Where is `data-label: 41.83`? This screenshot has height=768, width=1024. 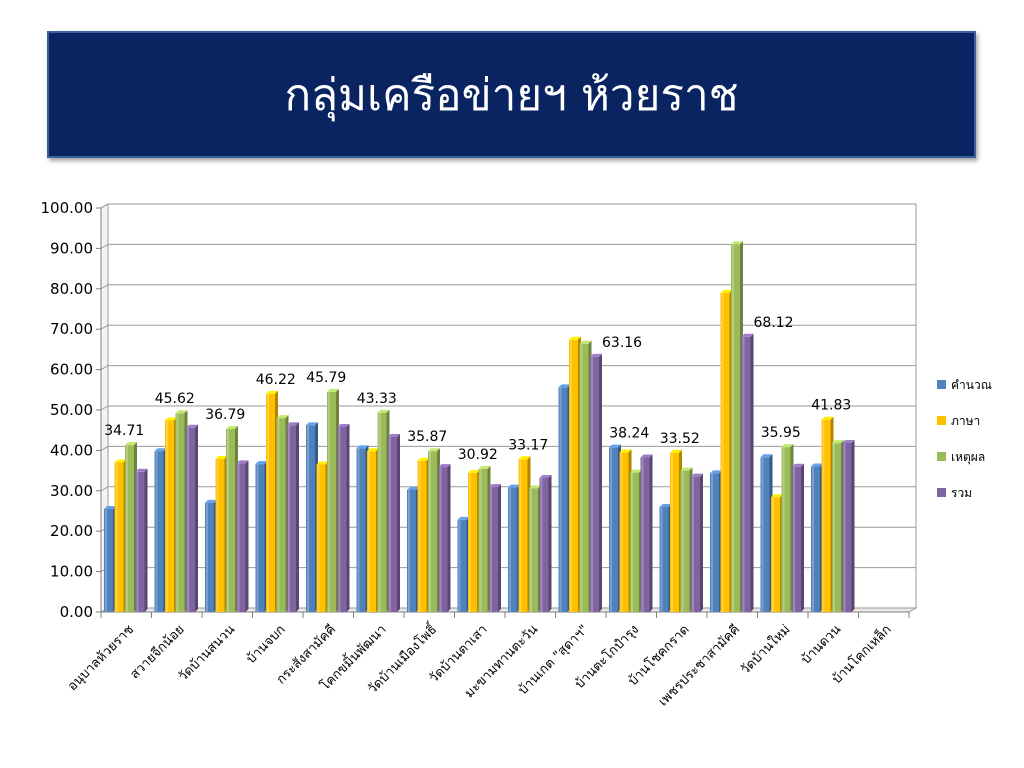 data-label: 41.83 is located at coordinates (831, 406).